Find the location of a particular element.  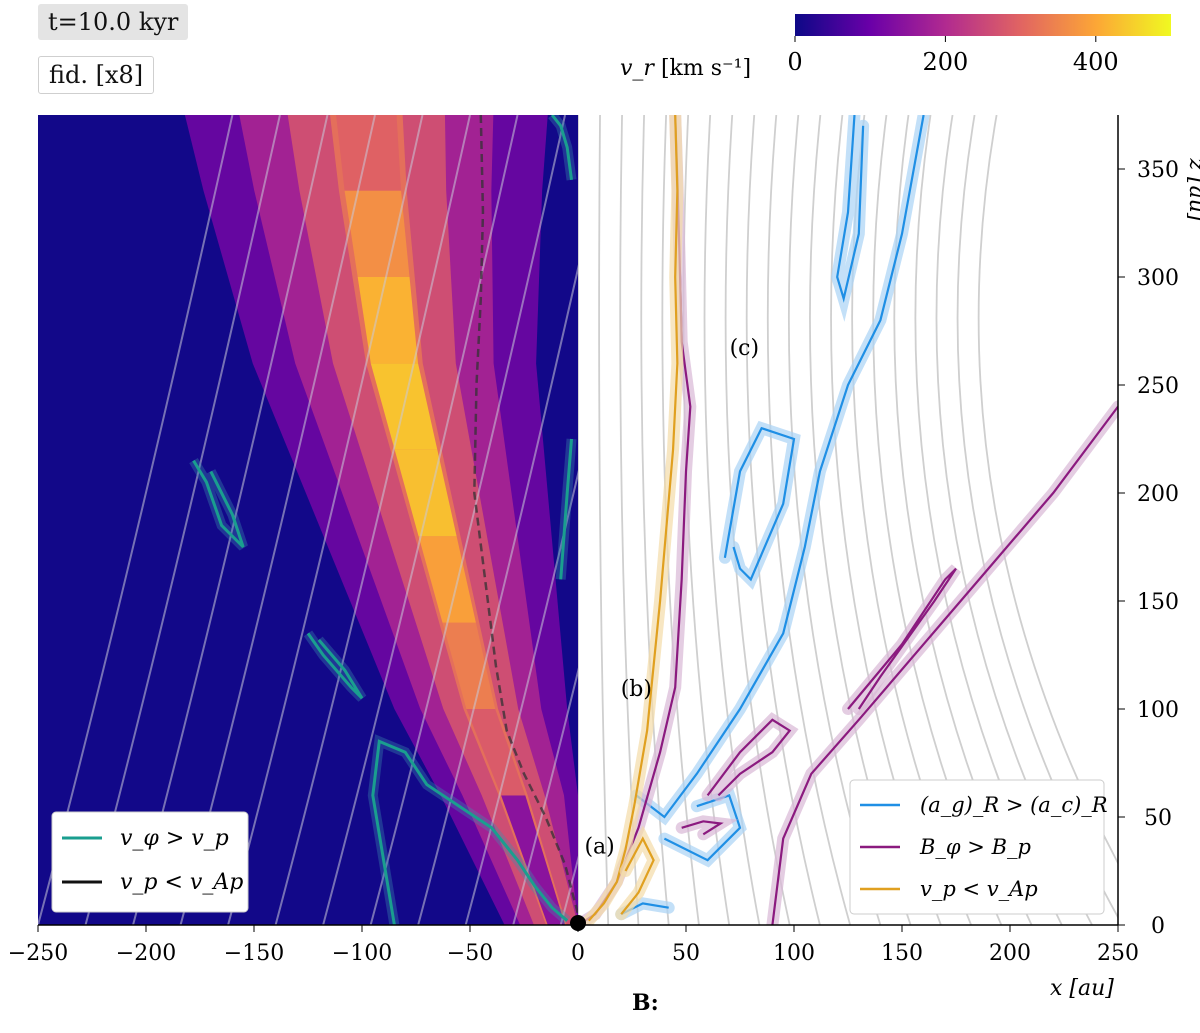

colorbar-tick-label: 400 is located at coordinates (1096, 62).